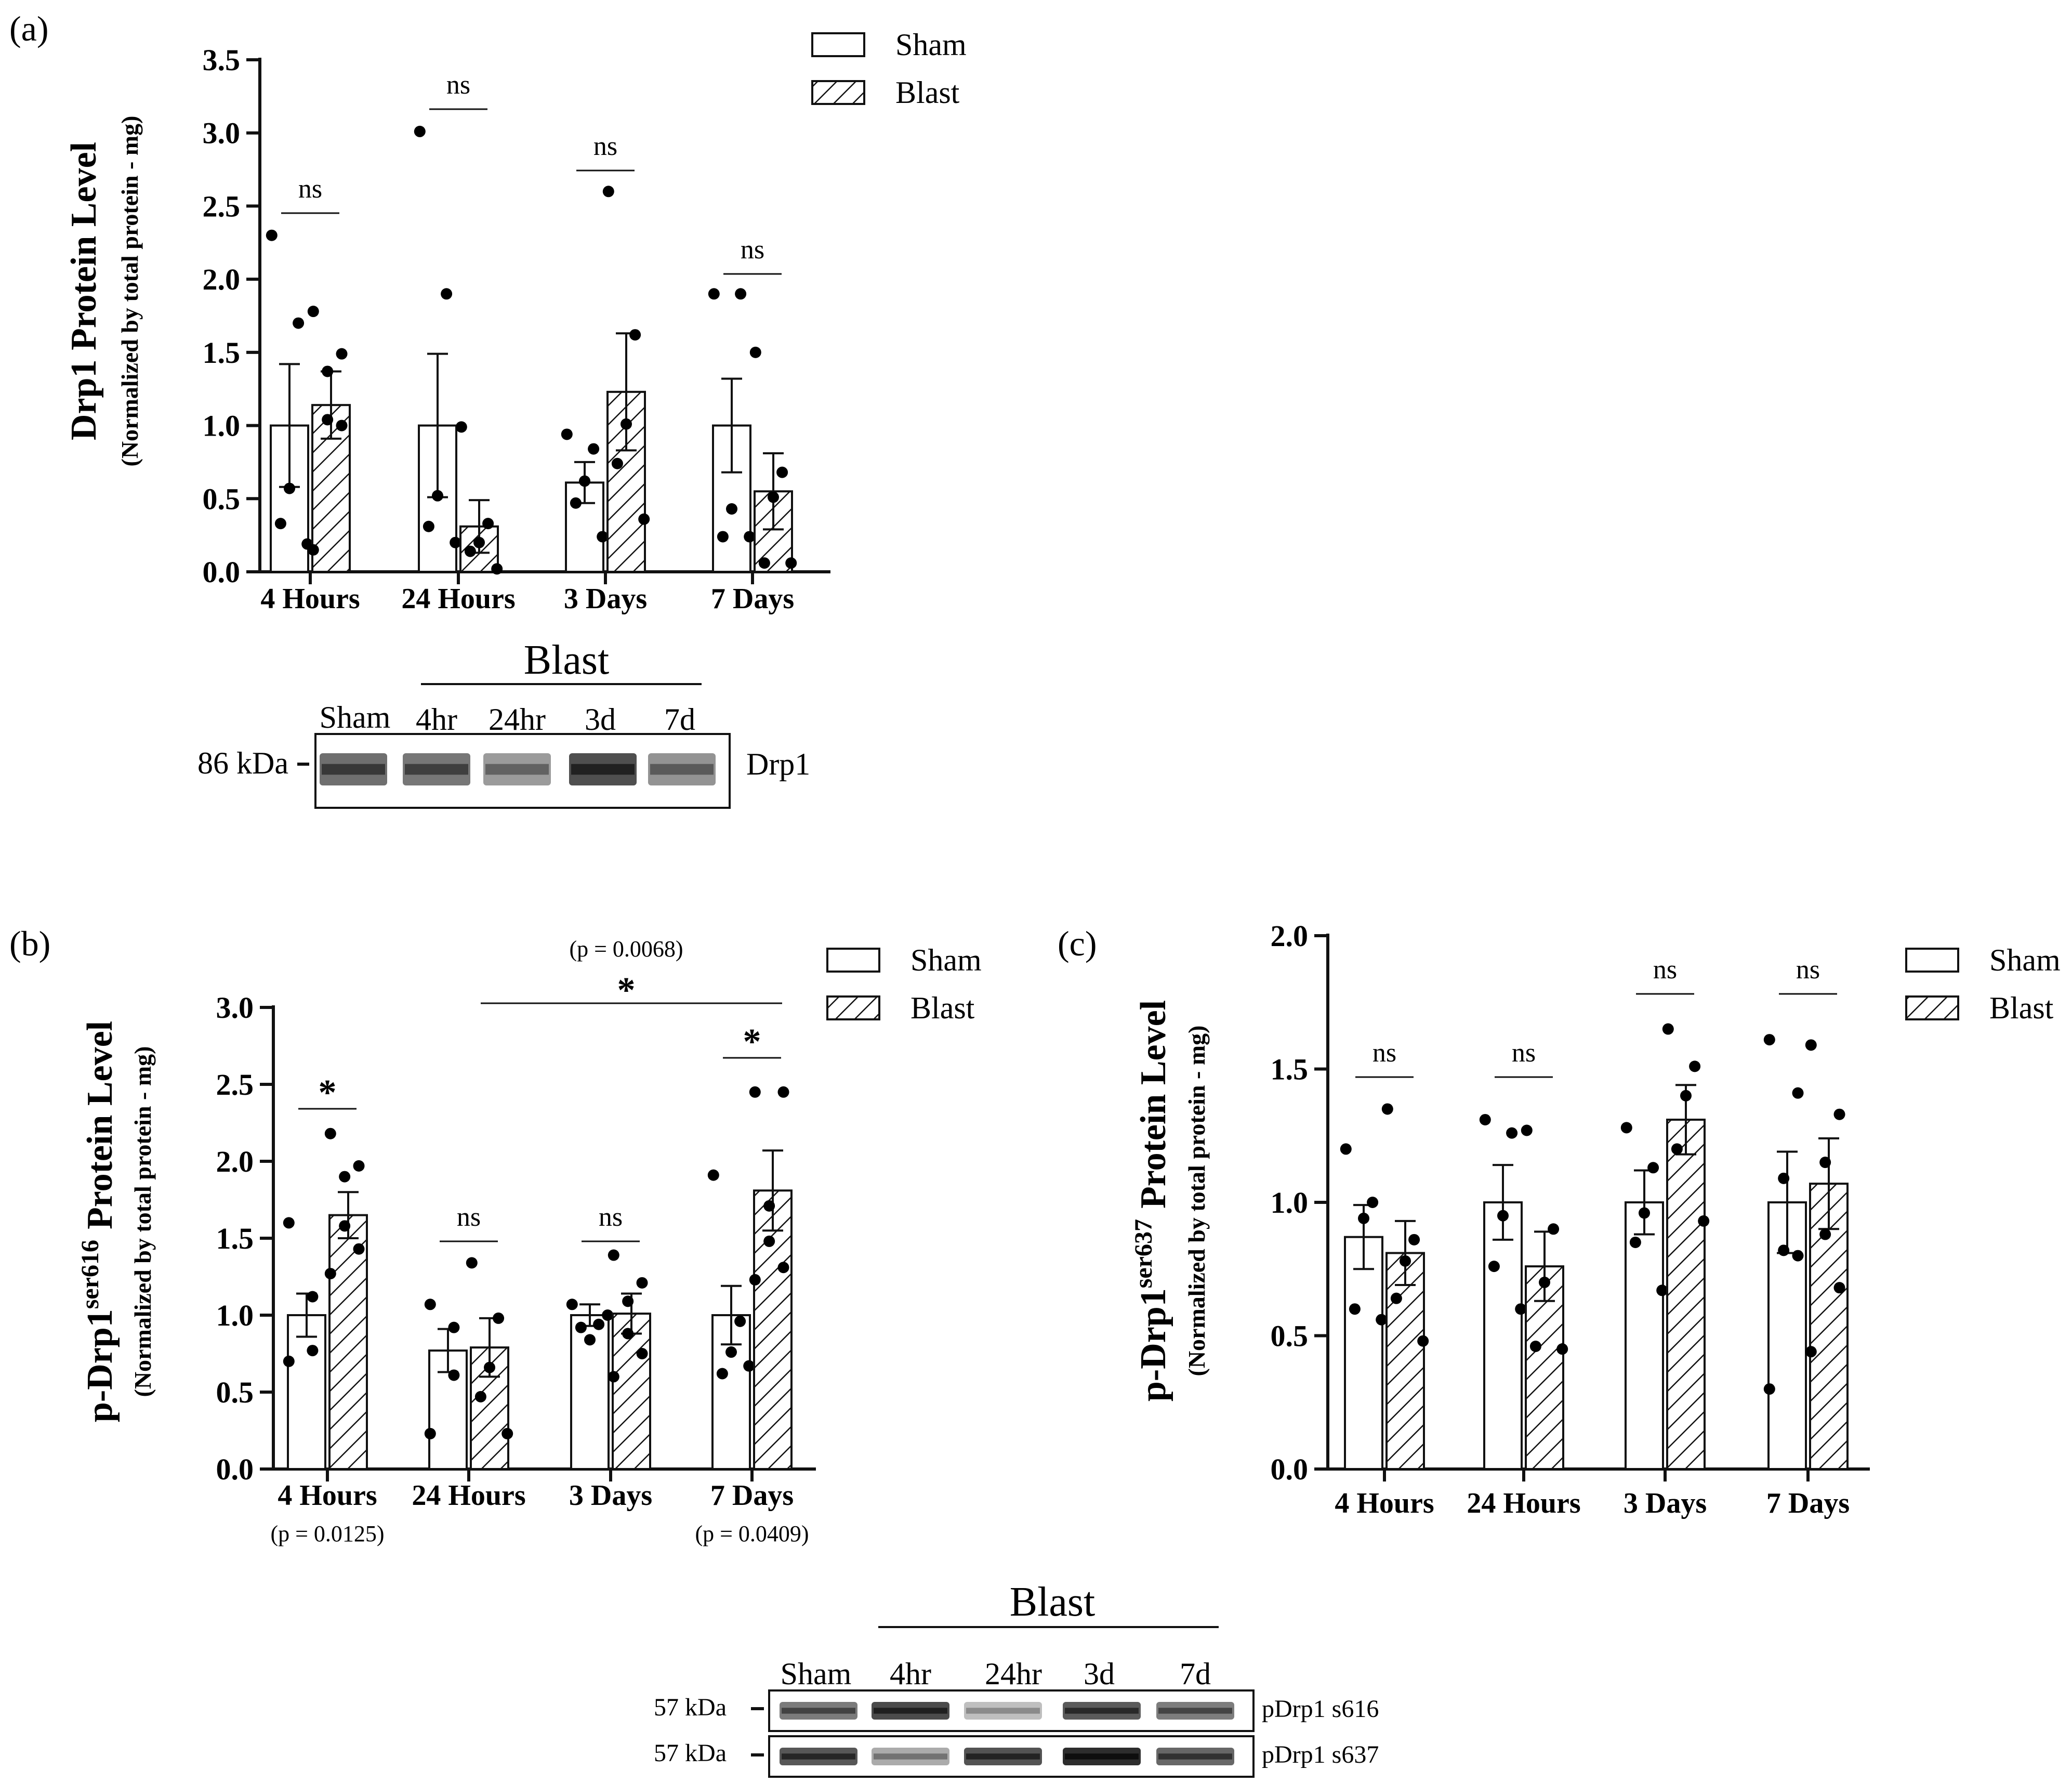  I want to click on blot-a: Blast Sham 4hr 24hr 3d 7d 86 kDa Drp1, so click(503, 723).